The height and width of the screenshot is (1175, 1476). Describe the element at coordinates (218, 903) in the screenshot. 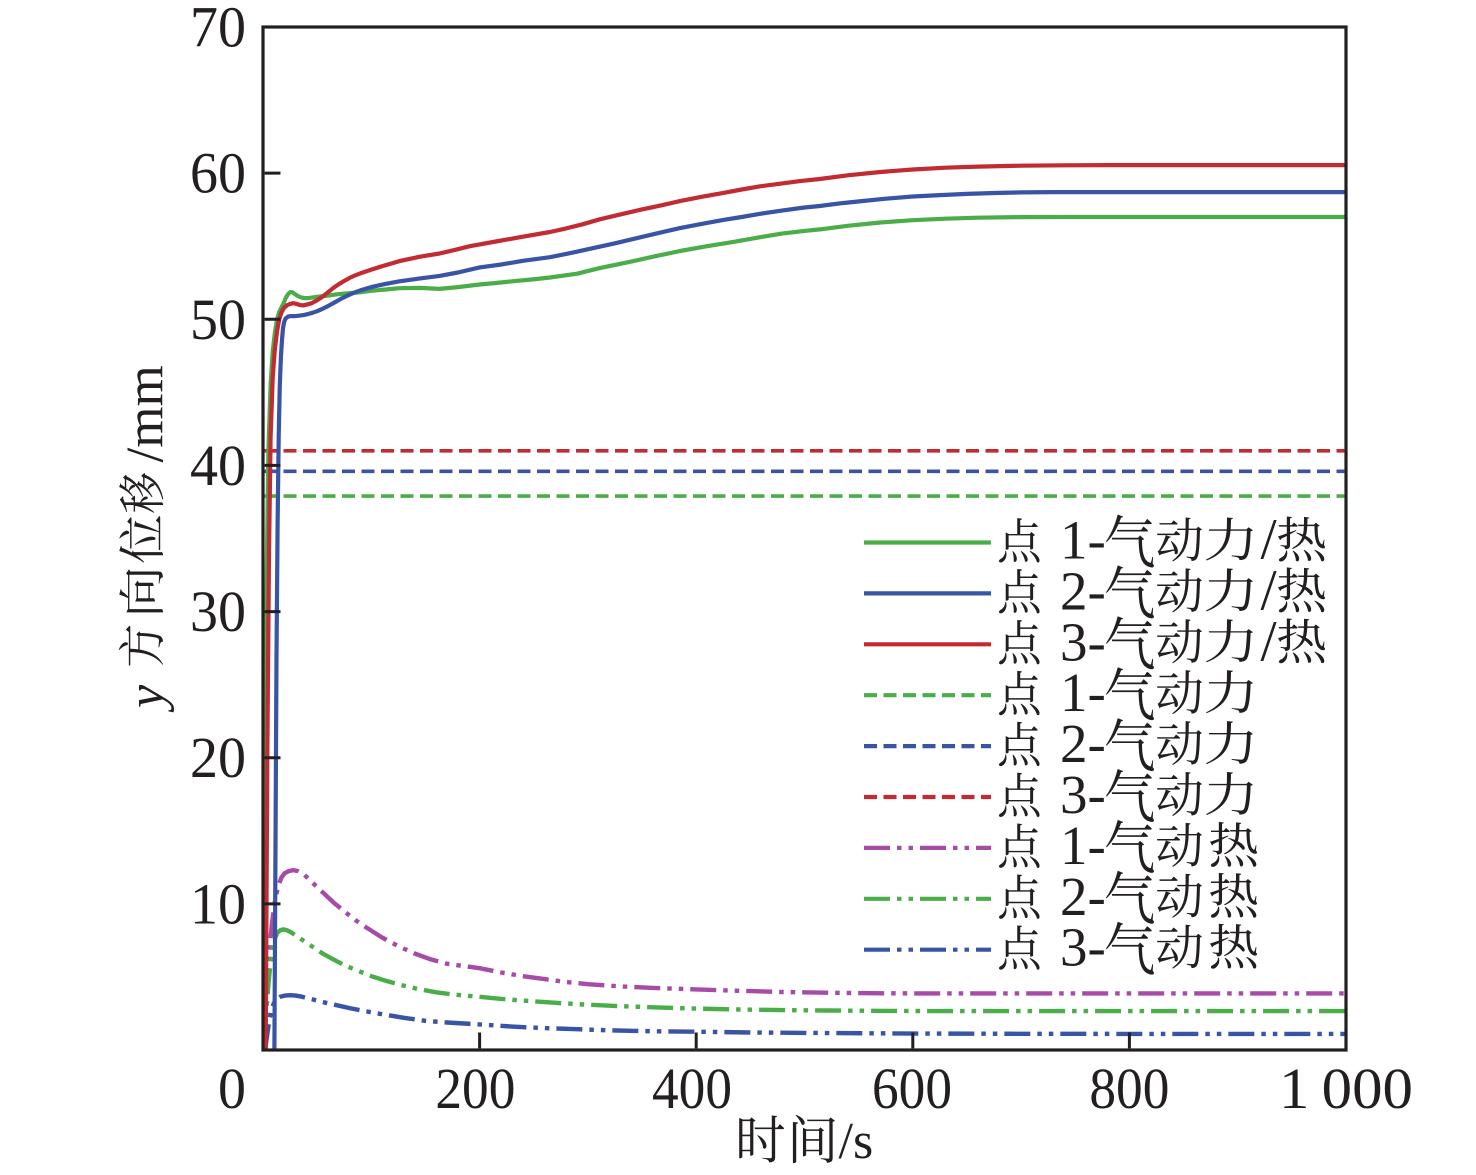

I see `svg-text: 10` at that location.